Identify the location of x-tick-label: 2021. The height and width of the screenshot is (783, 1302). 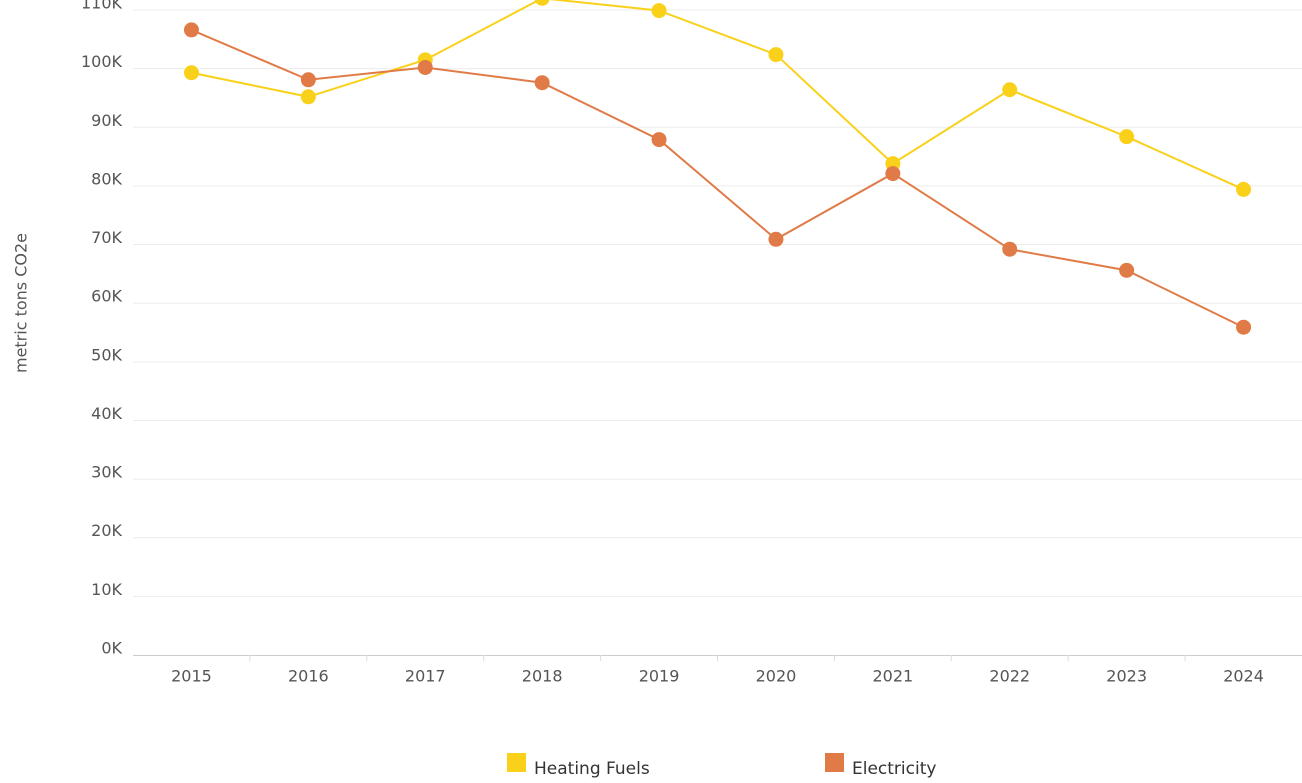
(892, 676).